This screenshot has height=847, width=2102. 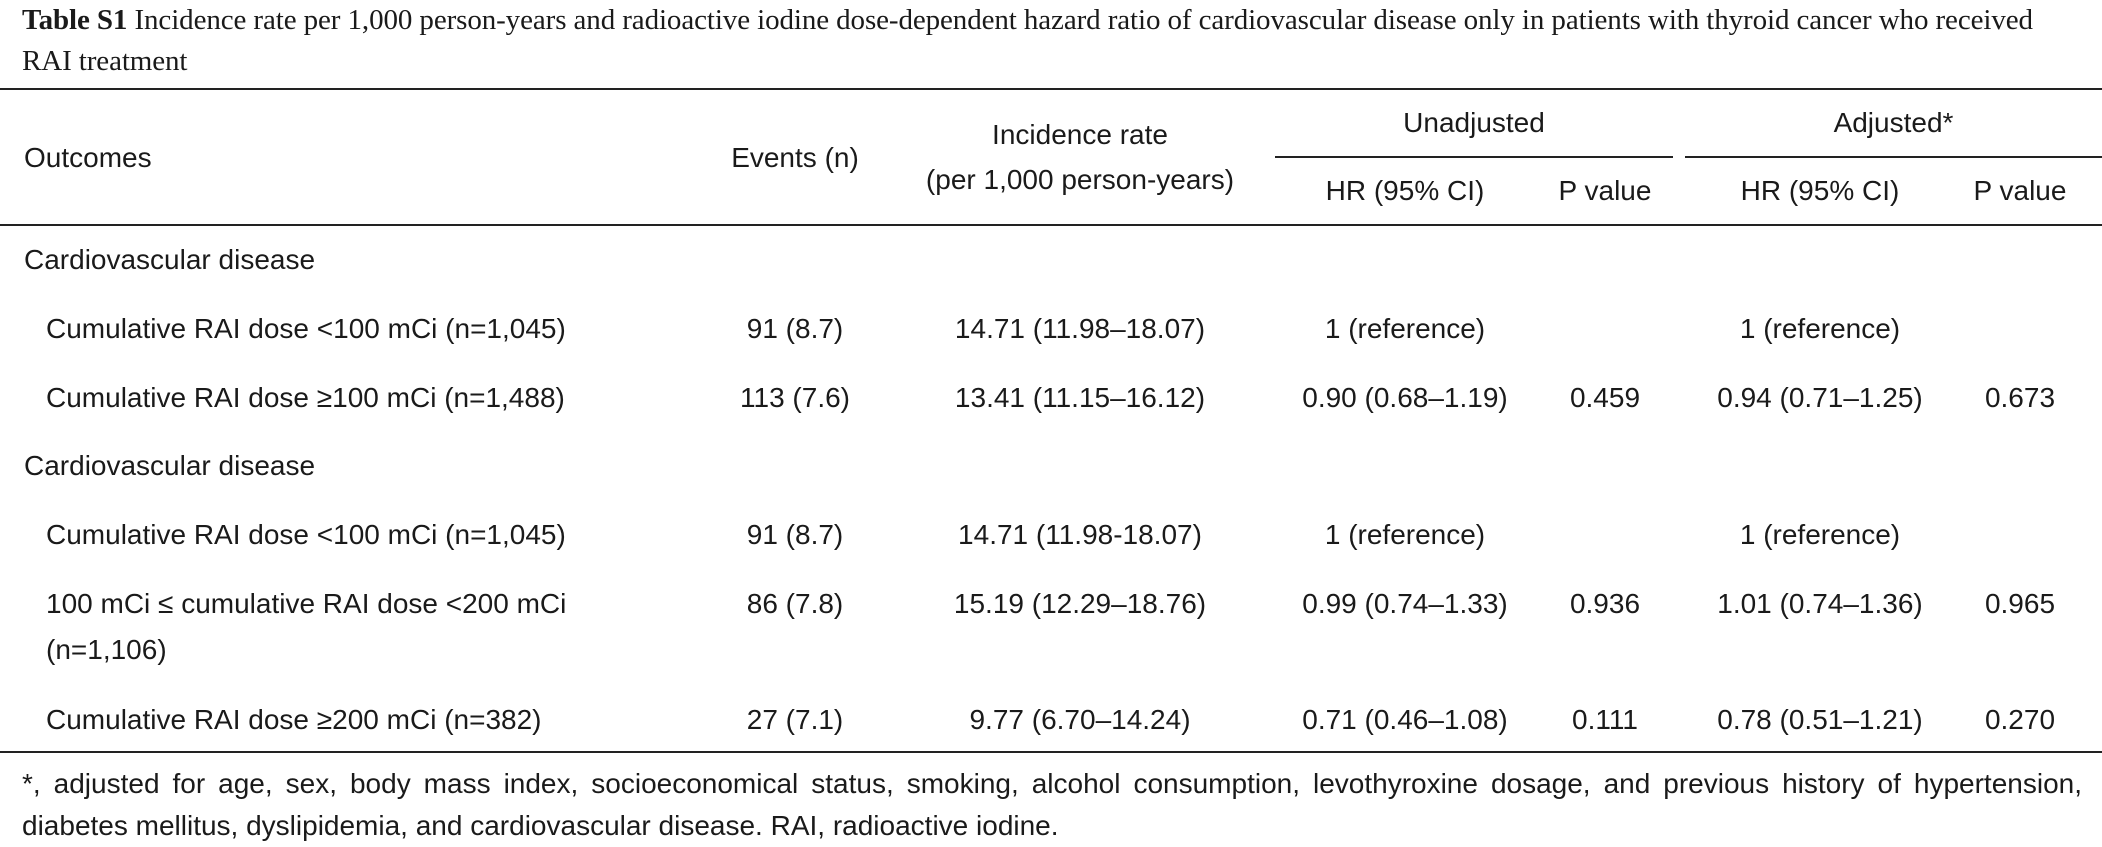 What do you see at coordinates (1051, 225) in the screenshot?
I see `header-bottom-rule` at bounding box center [1051, 225].